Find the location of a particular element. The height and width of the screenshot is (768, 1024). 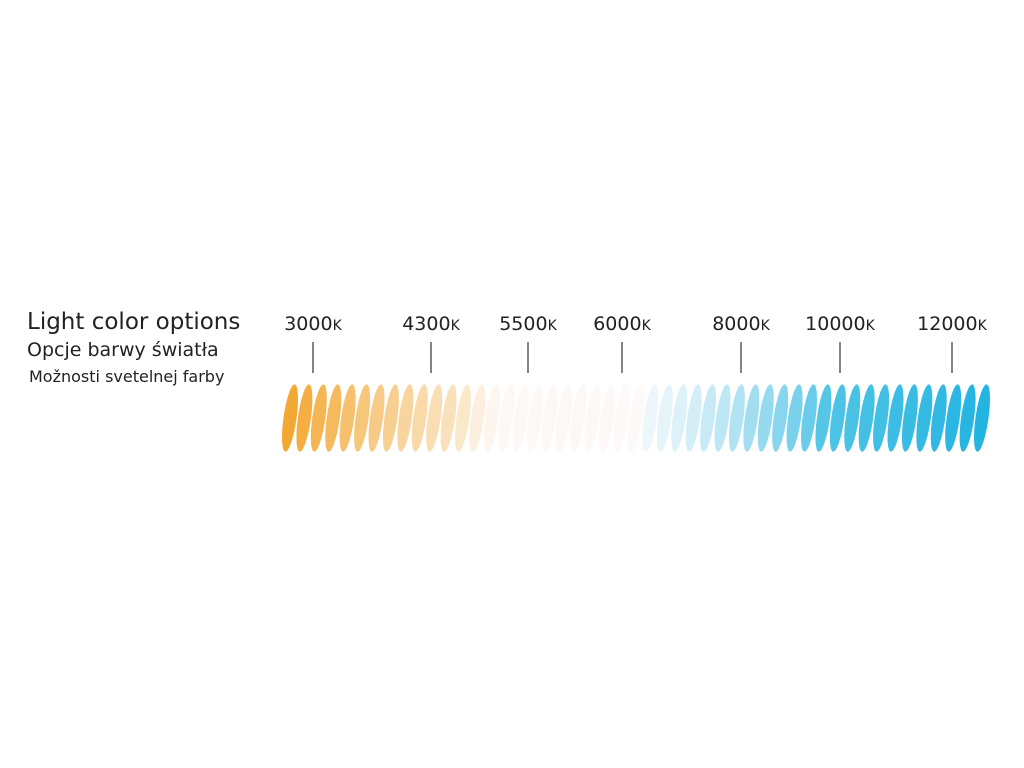

temperature-label: 3000K is located at coordinates (313, 324).